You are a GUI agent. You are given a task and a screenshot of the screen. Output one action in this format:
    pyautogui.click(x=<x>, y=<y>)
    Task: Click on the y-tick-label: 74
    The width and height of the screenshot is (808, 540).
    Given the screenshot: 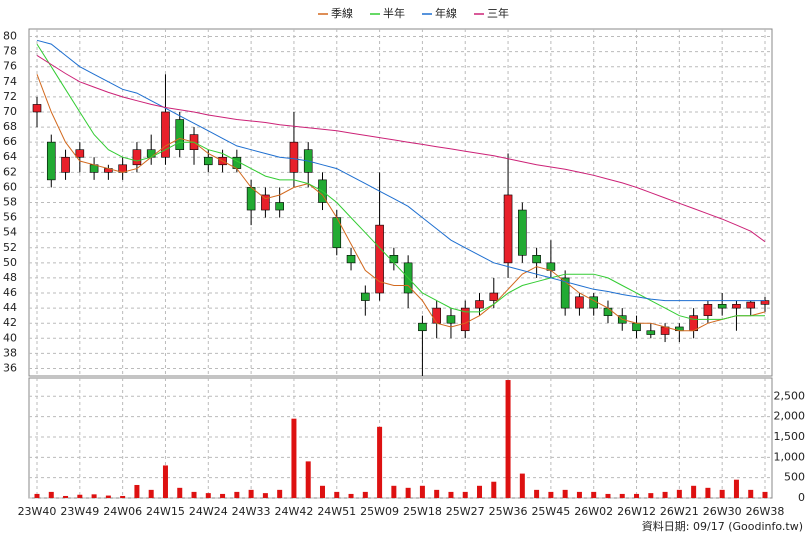 What is the action you would take?
    pyautogui.click(x=10, y=81)
    